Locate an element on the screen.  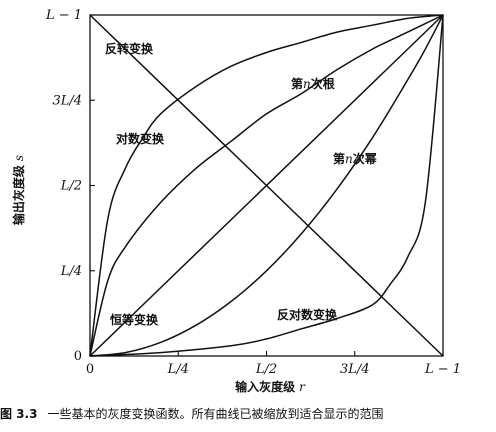
label-part: 反对数变换 is located at coordinates (307, 314).